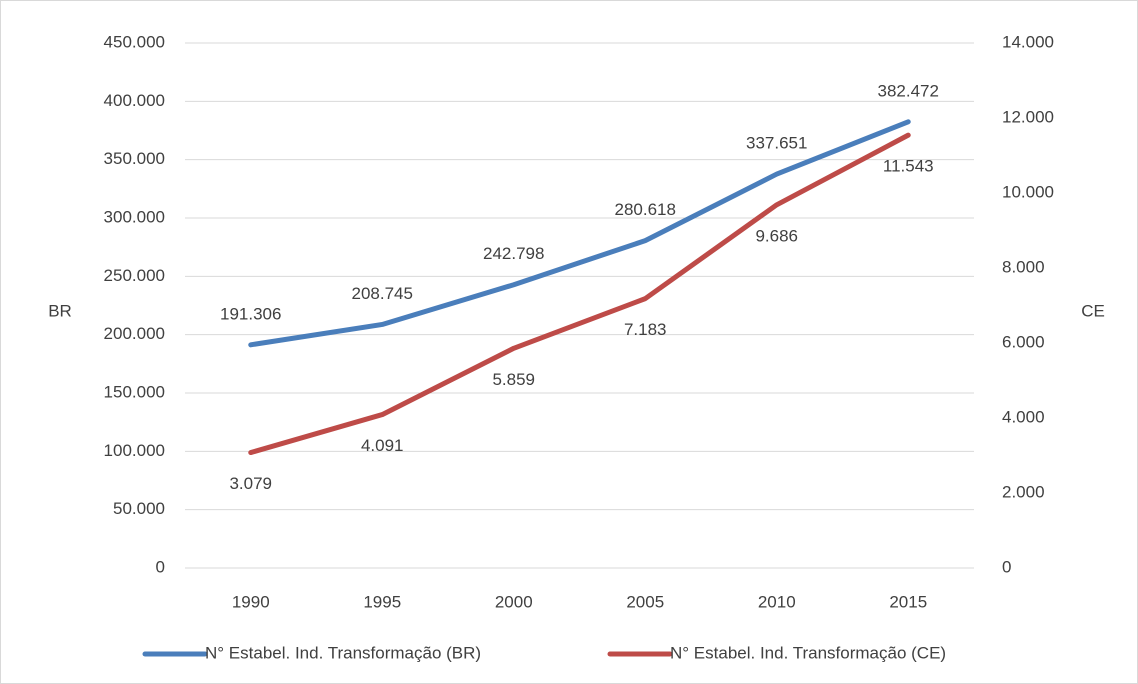 This screenshot has width=1138, height=684. I want to click on y2-tick-label: 12.000, so click(1028, 116).